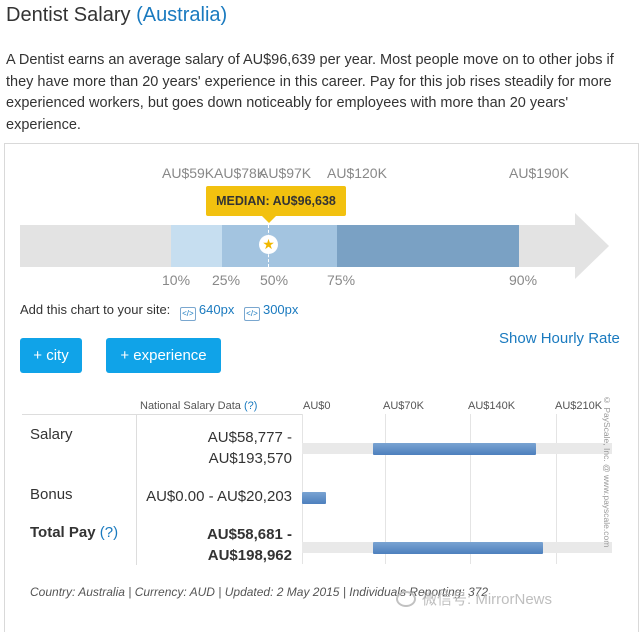 This screenshot has height=632, width=640. I want to click on bar-total-pay, so click(457, 548).